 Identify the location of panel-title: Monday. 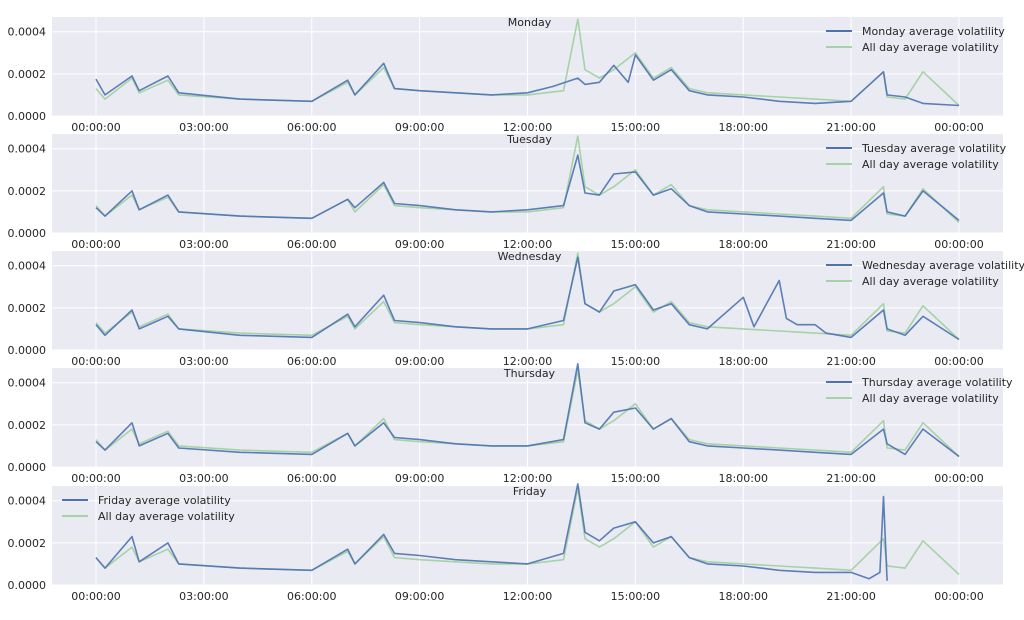
(530, 22).